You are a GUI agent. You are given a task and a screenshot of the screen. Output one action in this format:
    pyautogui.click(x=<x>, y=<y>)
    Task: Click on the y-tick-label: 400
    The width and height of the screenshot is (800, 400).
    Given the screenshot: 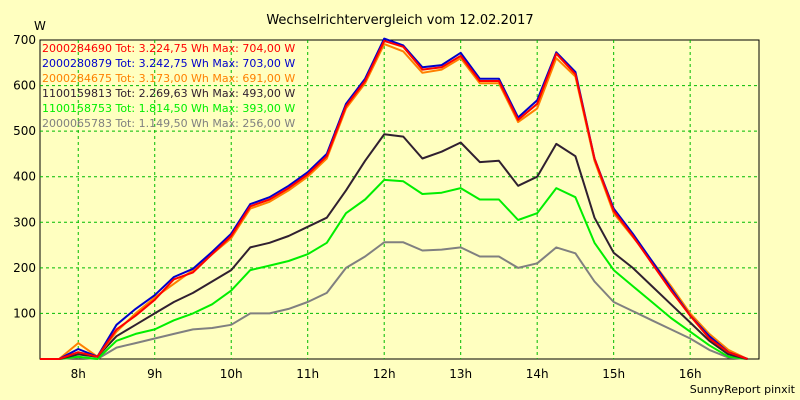 What is the action you would take?
    pyautogui.click(x=24, y=177)
    